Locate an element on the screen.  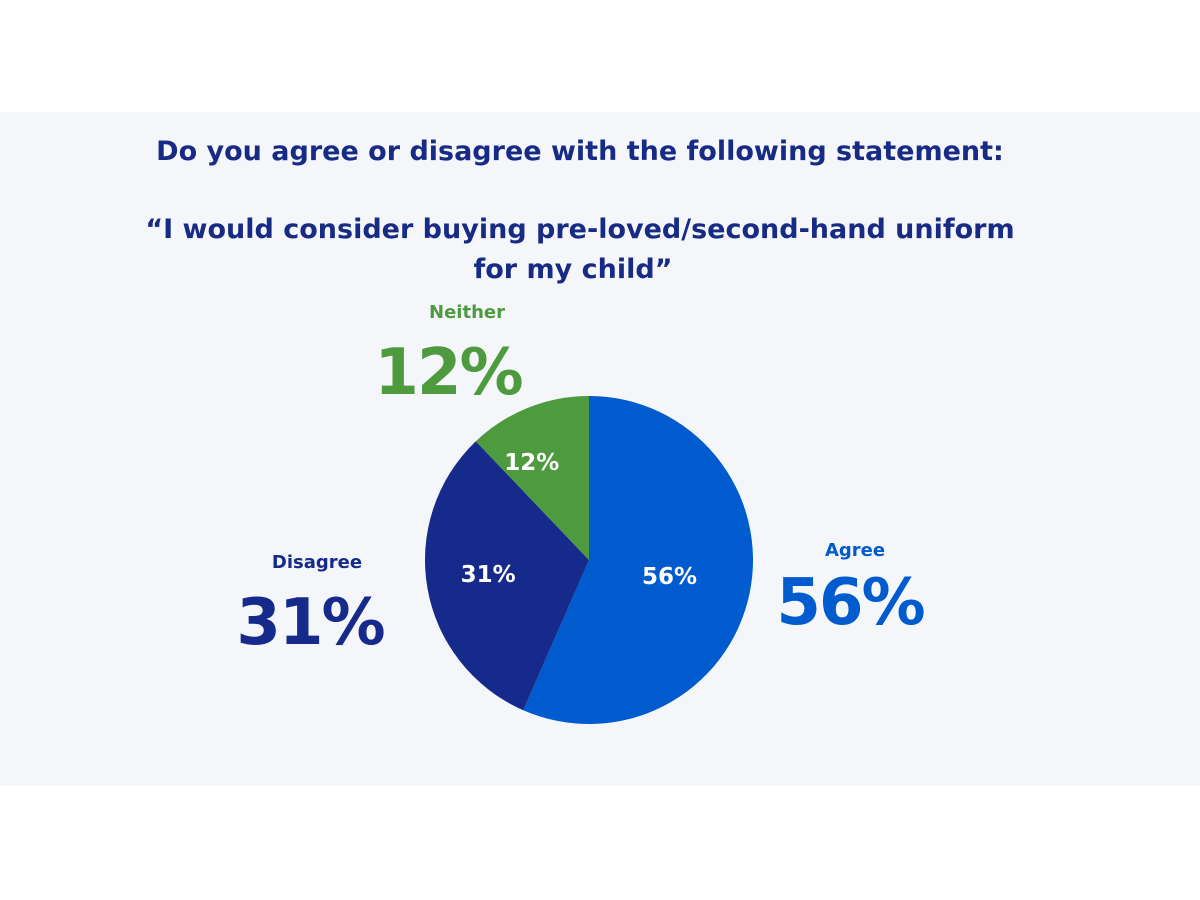
callout-value-agree: 56% is located at coordinates (850, 603).